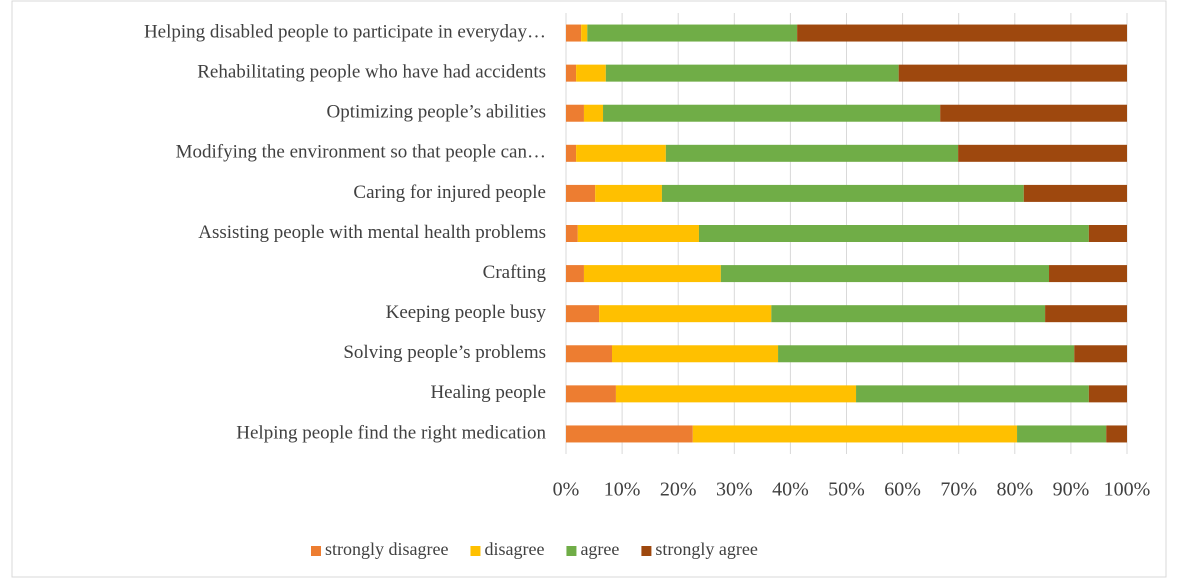  I want to click on x-tick-label: 40%, so click(790, 490).